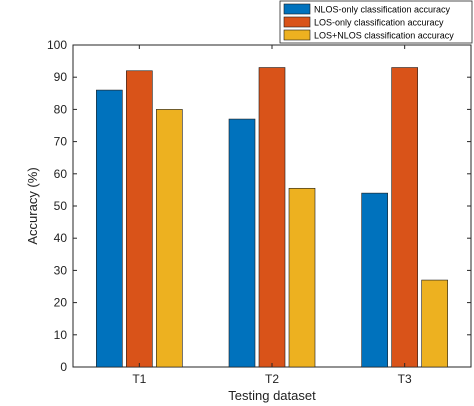  What do you see at coordinates (379, 23) in the screenshot?
I see `legend-label-2: LOS-only classification accuracy` at bounding box center [379, 23].